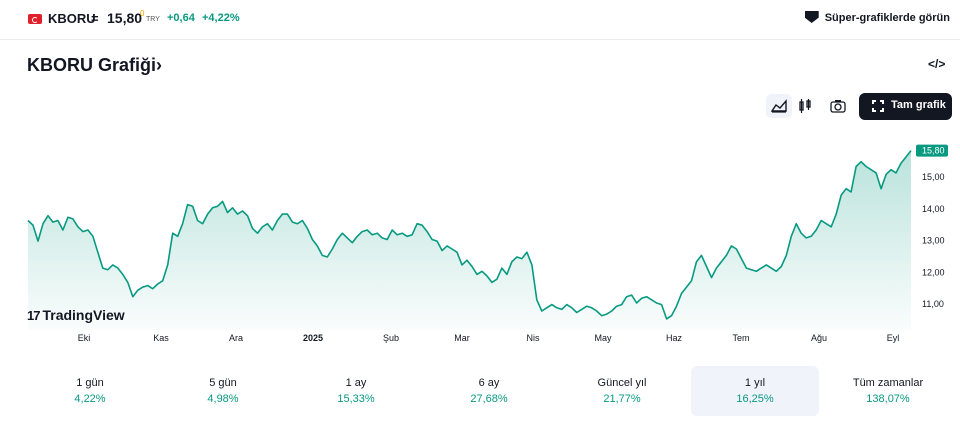 This screenshot has height=425, width=960. Describe the element at coordinates (933, 304) in the screenshot. I see `y-tick-label: 11,00` at that location.